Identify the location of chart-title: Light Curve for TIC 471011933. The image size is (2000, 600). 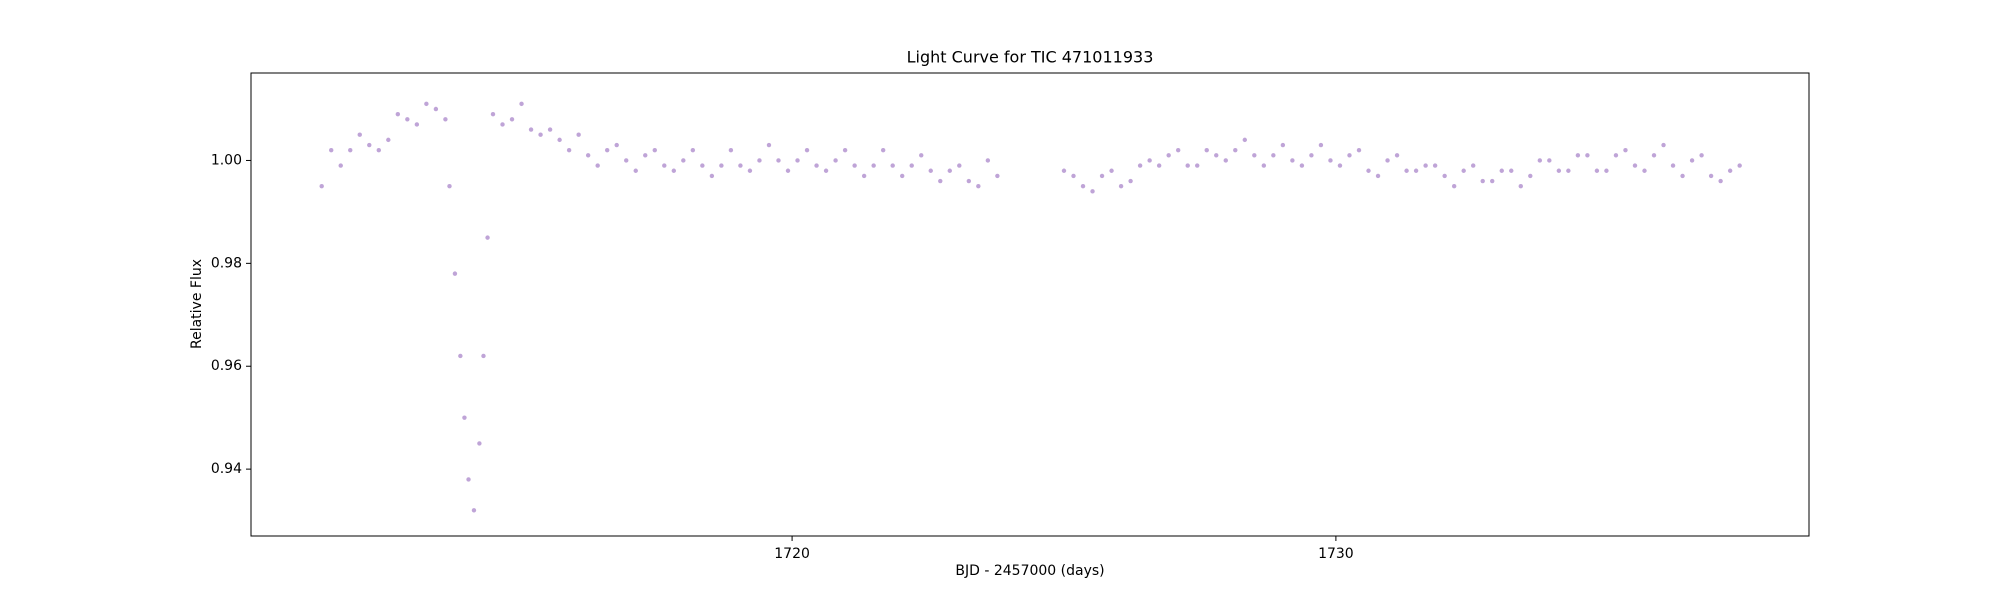
(1030, 57).